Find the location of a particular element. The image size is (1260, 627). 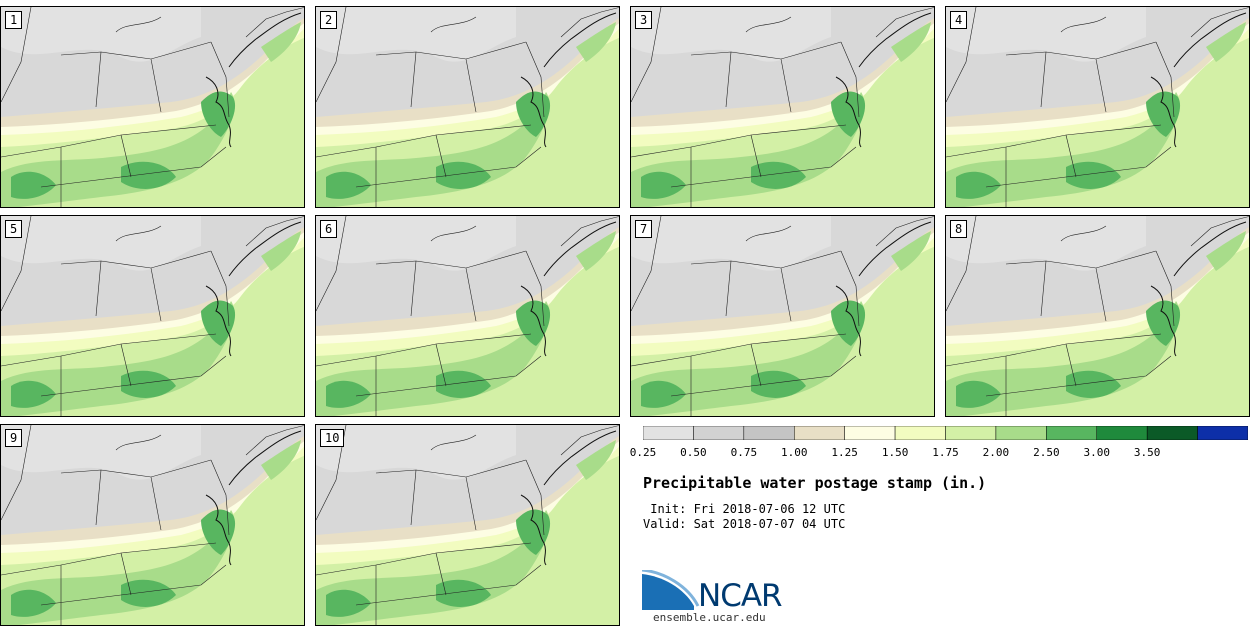

legend-tick-label: 3.50 is located at coordinates (1147, 452).